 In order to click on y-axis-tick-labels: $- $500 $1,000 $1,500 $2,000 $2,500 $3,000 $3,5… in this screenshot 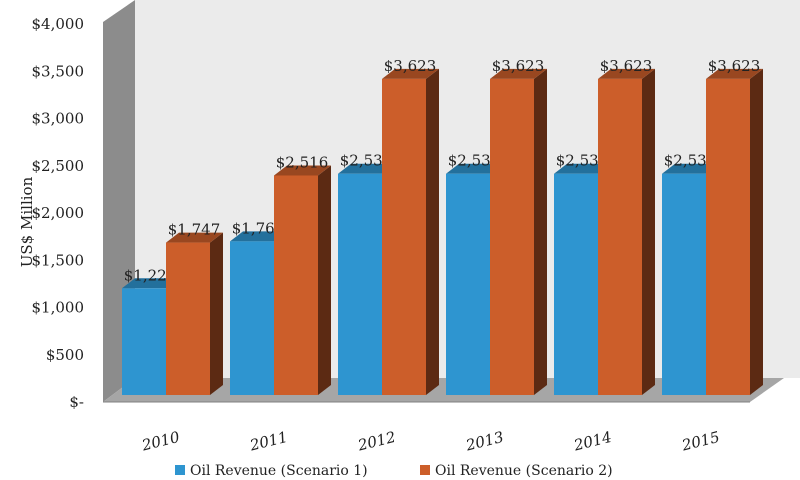, I will do `click(58, 213)`.